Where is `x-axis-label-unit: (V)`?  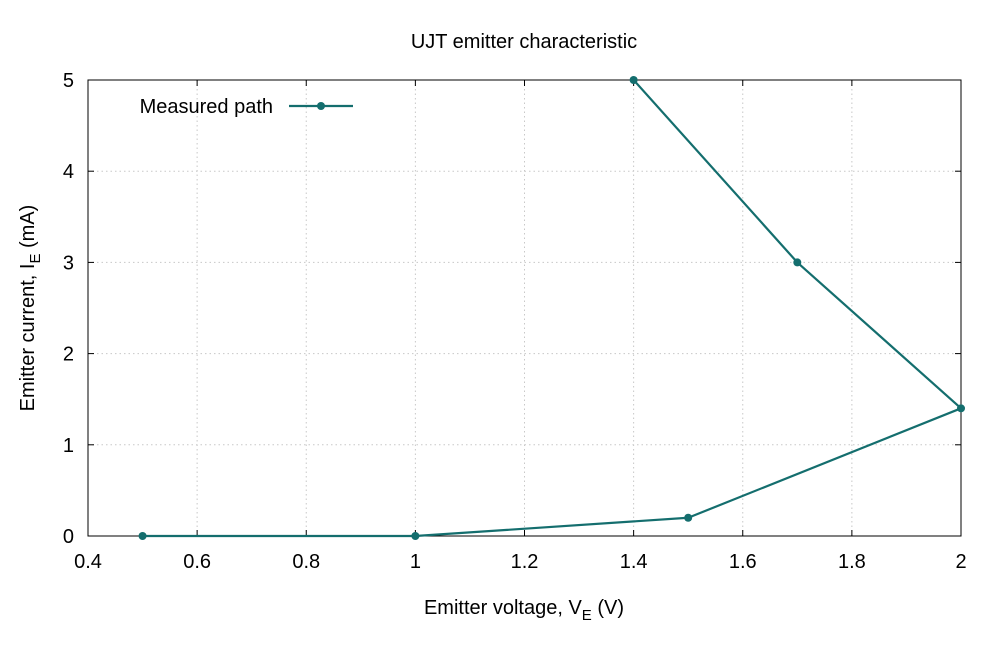 x-axis-label-unit: (V) is located at coordinates (608, 608).